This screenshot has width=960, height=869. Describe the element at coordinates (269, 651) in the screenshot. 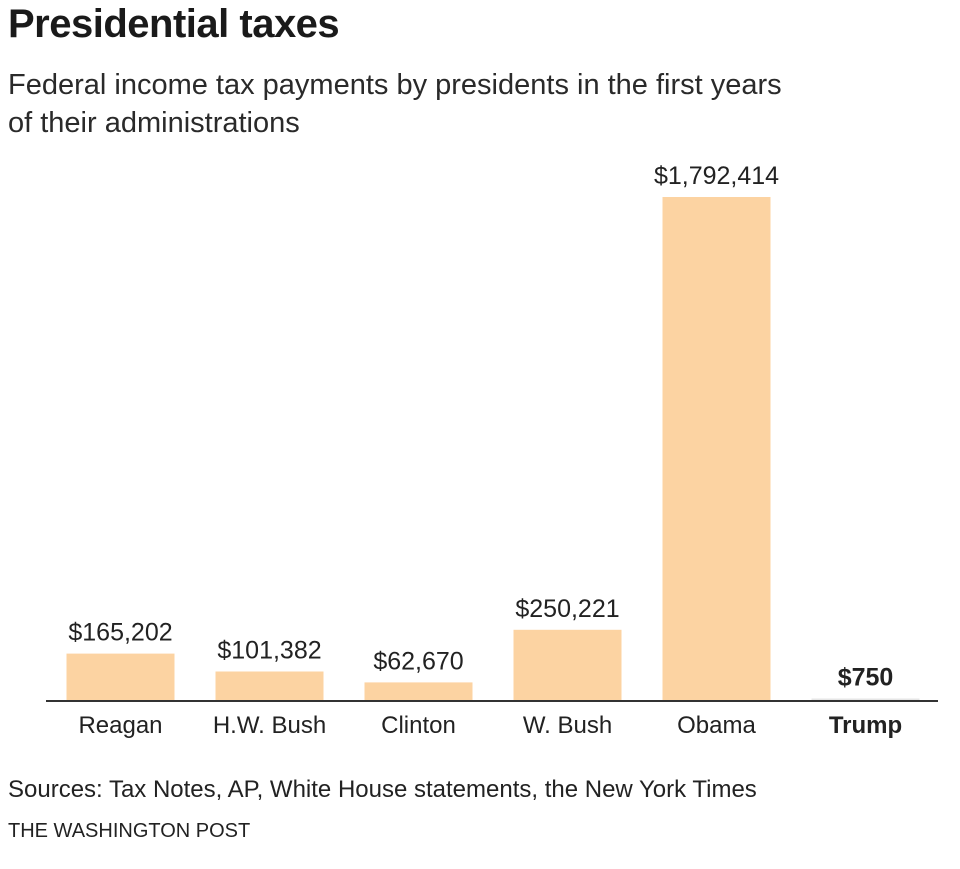

I see `value-label-h-w-bush: $101,382` at that location.